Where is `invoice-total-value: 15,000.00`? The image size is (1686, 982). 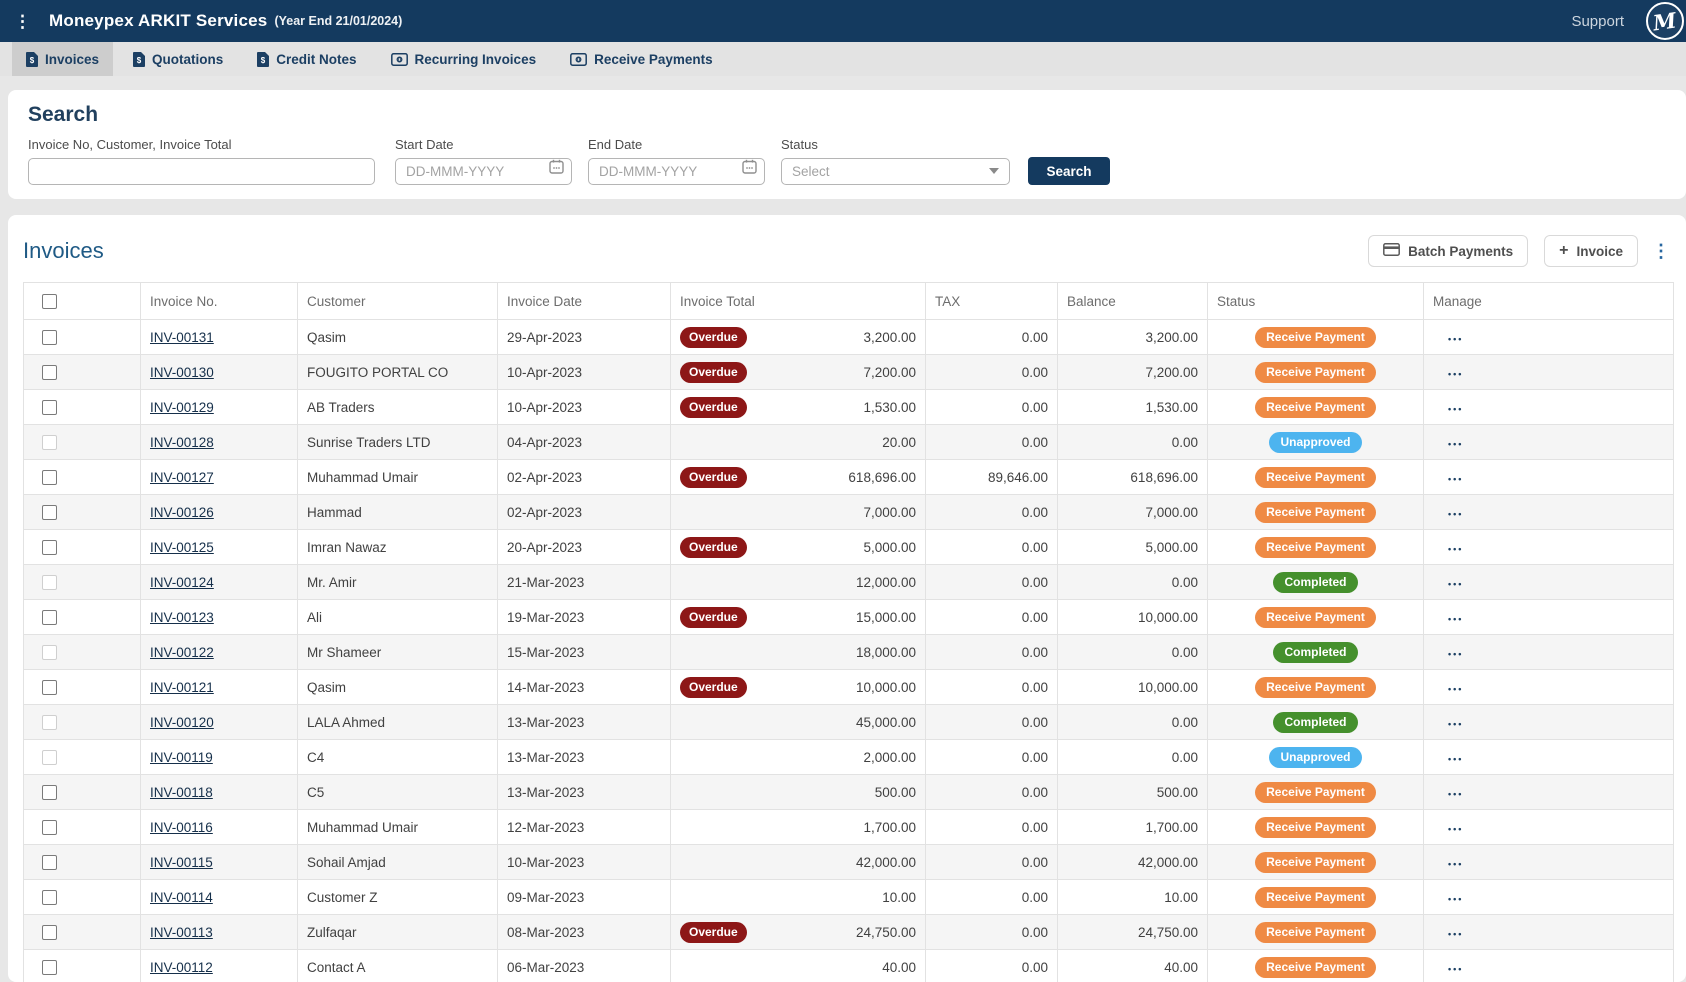
invoice-total-value: 15,000.00 is located at coordinates (885, 617).